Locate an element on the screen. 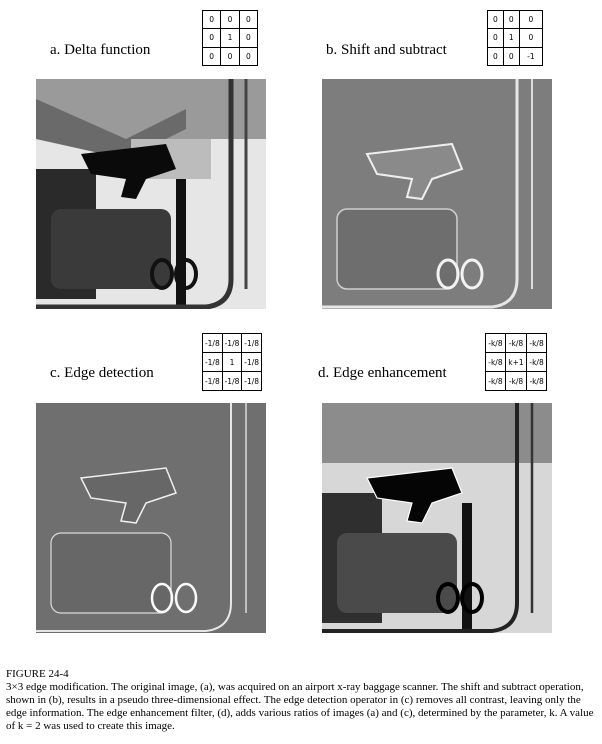  xray-image-shift-subtract is located at coordinates (437, 194).